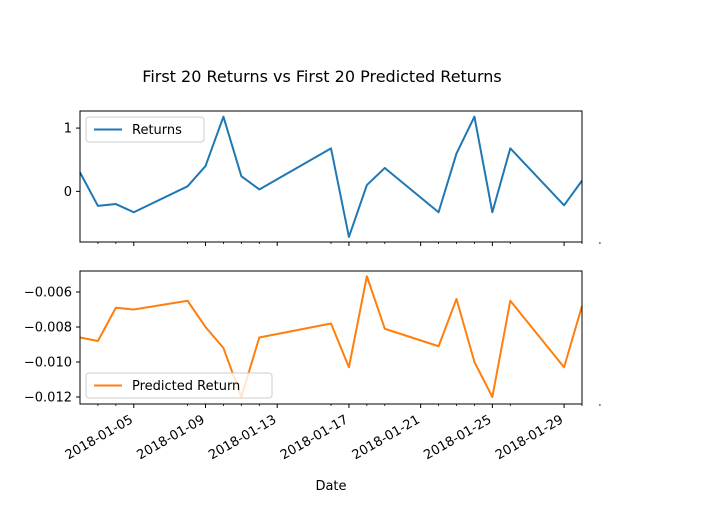  I want to click on y-tick-label: −0.006, so click(48, 293).